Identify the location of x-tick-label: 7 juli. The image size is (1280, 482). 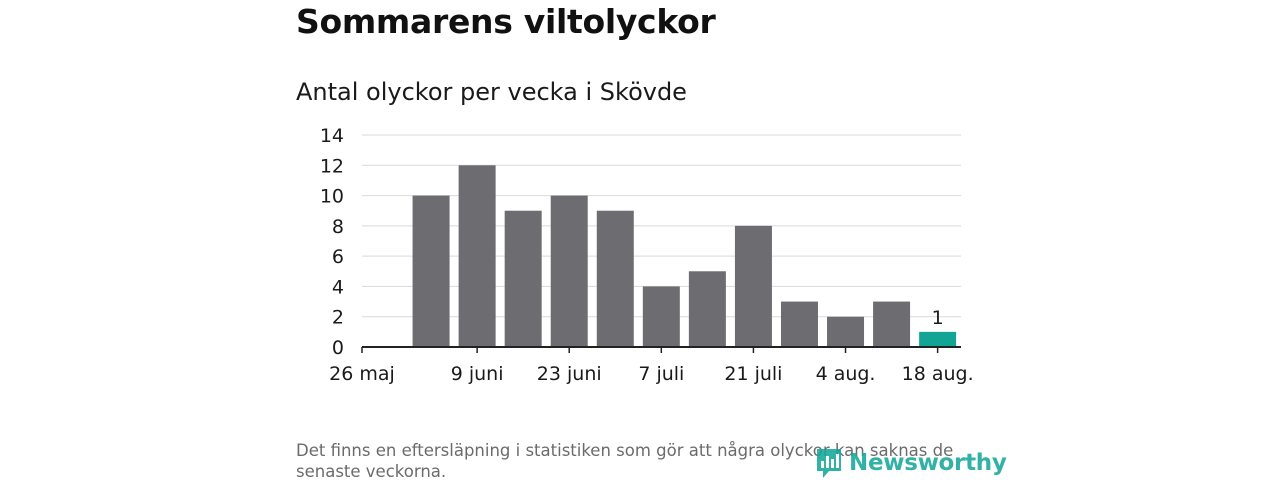
(661, 374).